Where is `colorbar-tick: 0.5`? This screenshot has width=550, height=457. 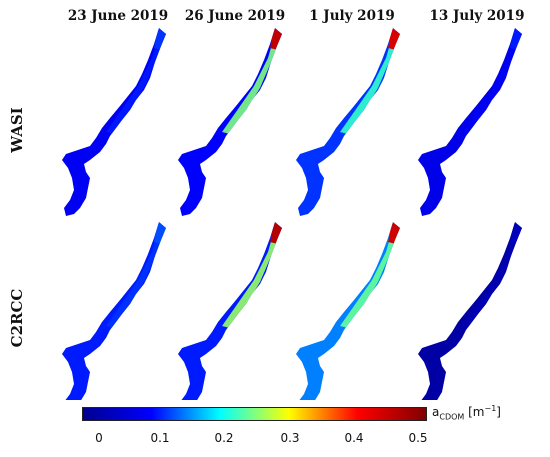
colorbar-tick: 0.5 is located at coordinates (418, 438).